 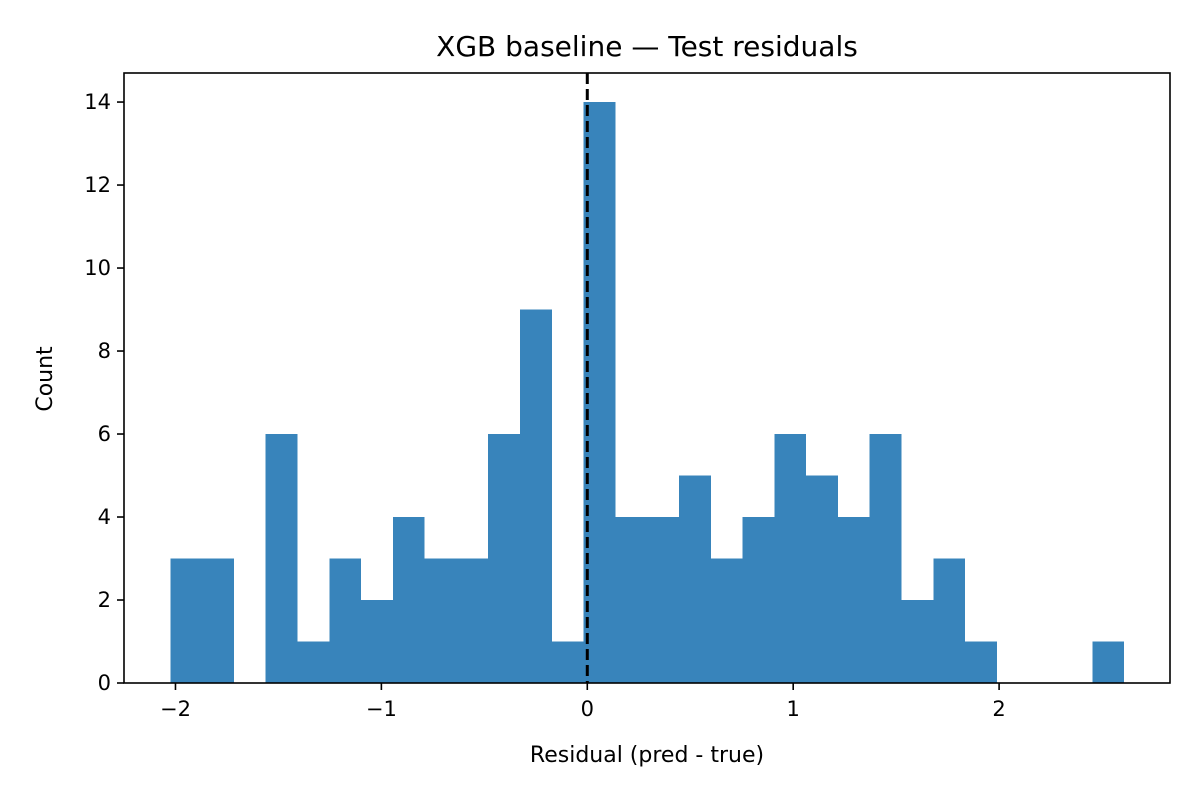 I want to click on y-axis-ticks: 0 2 4 6 8 10 12 14, so click(x=104, y=392).